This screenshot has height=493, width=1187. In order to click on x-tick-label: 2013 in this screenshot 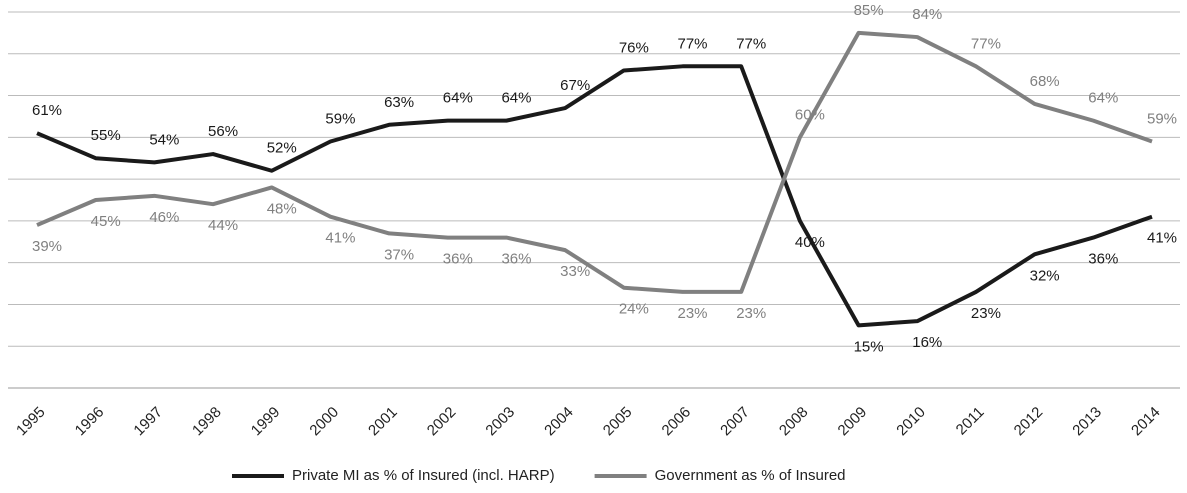, I will do `click(1087, 422)`.